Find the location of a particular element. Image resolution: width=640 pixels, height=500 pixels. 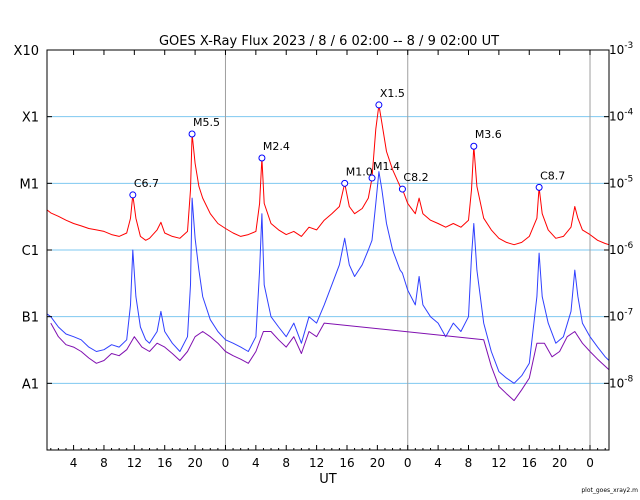

left-axis-label: X1 is located at coordinates (30, 118).